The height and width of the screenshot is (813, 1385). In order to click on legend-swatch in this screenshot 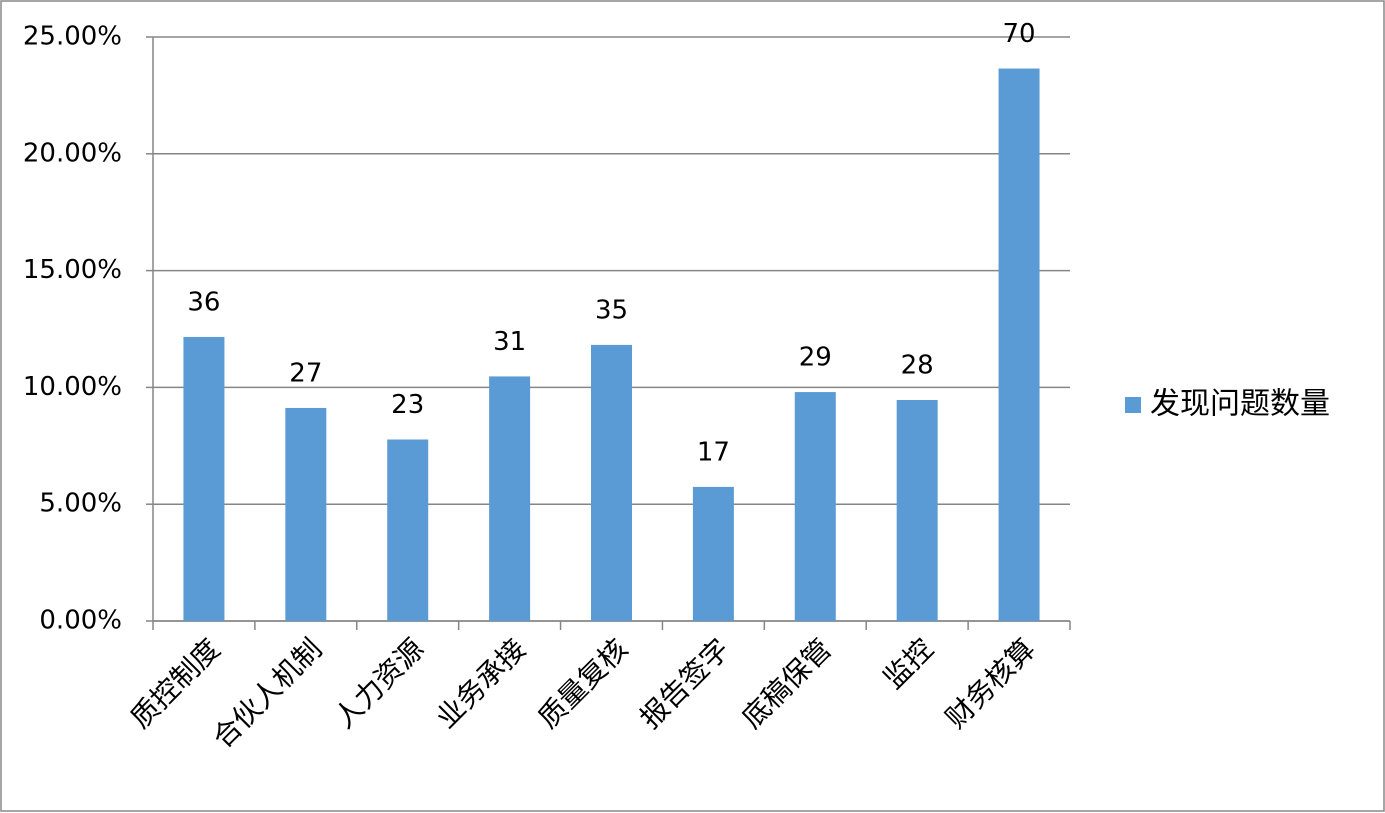, I will do `click(1133, 405)`.